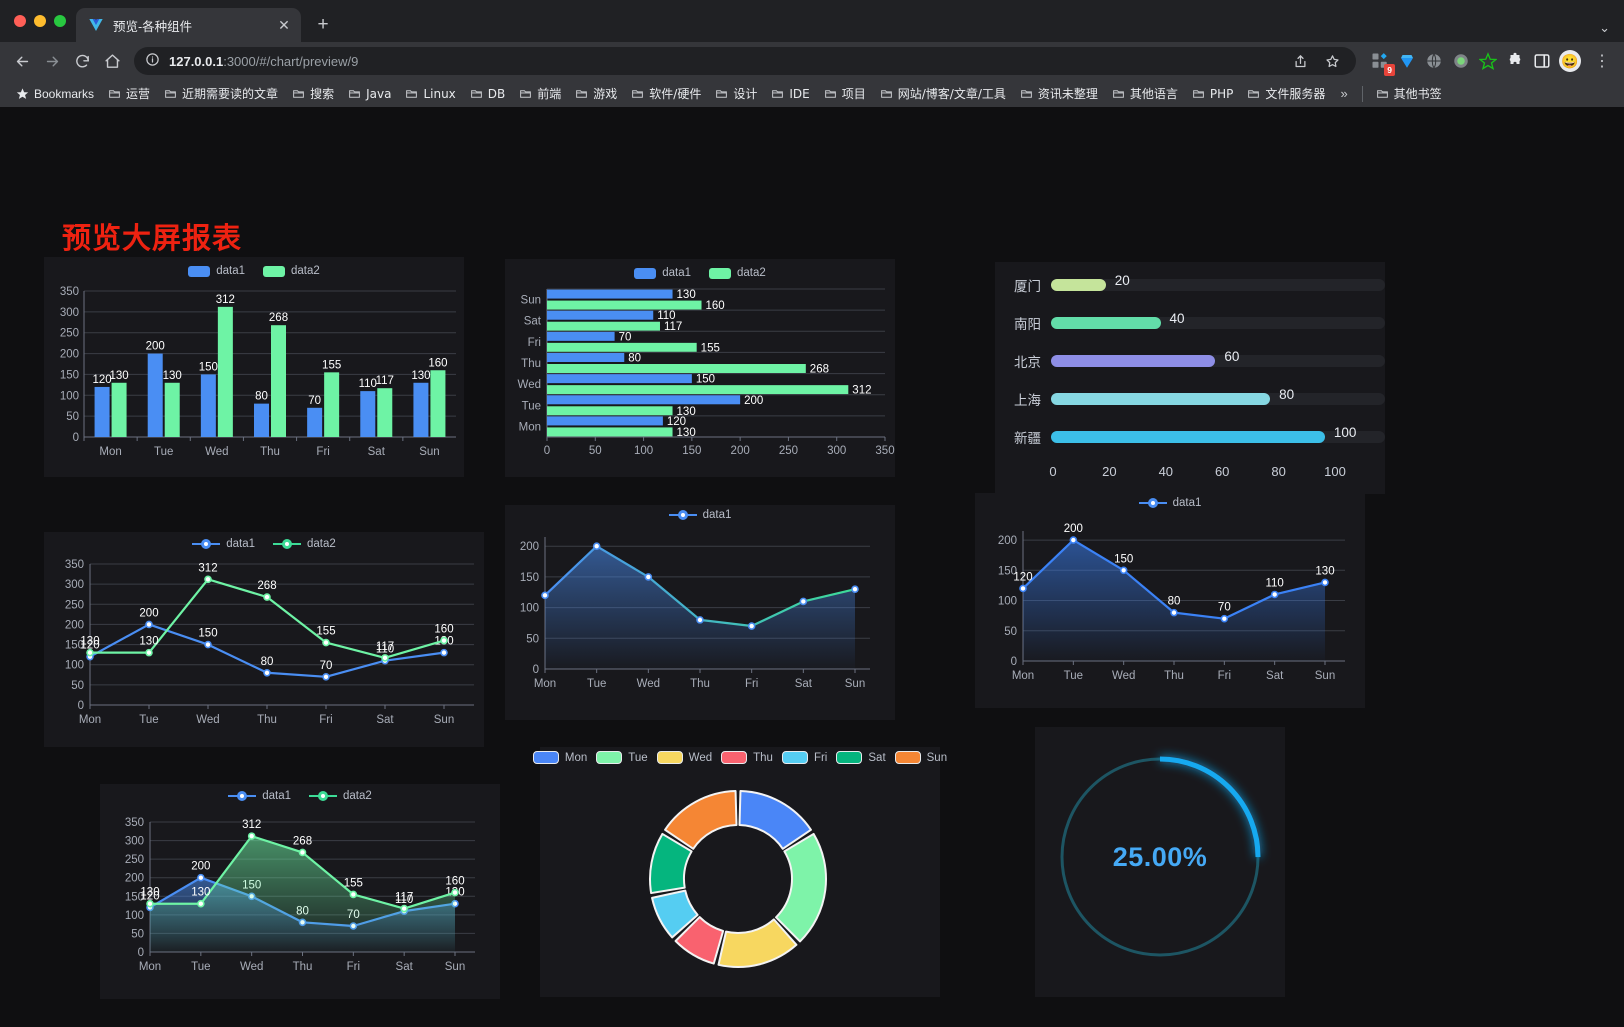 This screenshot has height=1027, width=1624. What do you see at coordinates (430, 94) in the screenshot?
I see `bookmark-folder: Linux` at bounding box center [430, 94].